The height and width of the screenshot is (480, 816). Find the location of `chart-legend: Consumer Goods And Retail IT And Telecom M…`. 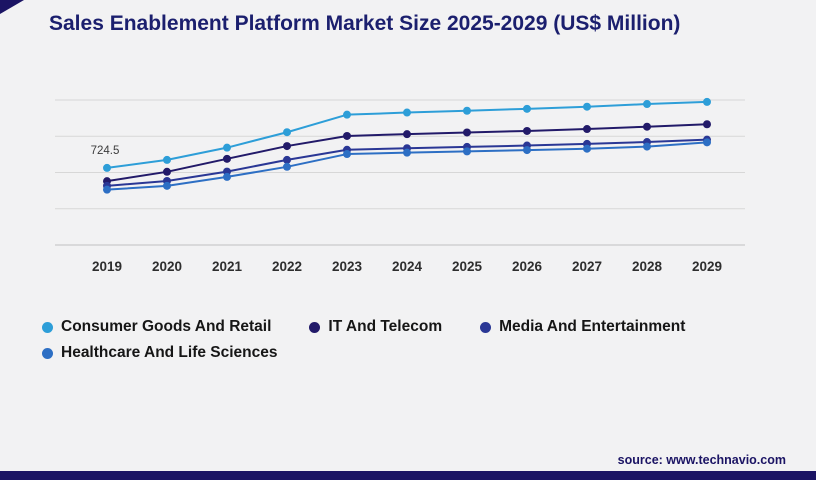

chart-legend: Consumer Goods And Retail IT And Telecom M… is located at coordinates (397, 340).